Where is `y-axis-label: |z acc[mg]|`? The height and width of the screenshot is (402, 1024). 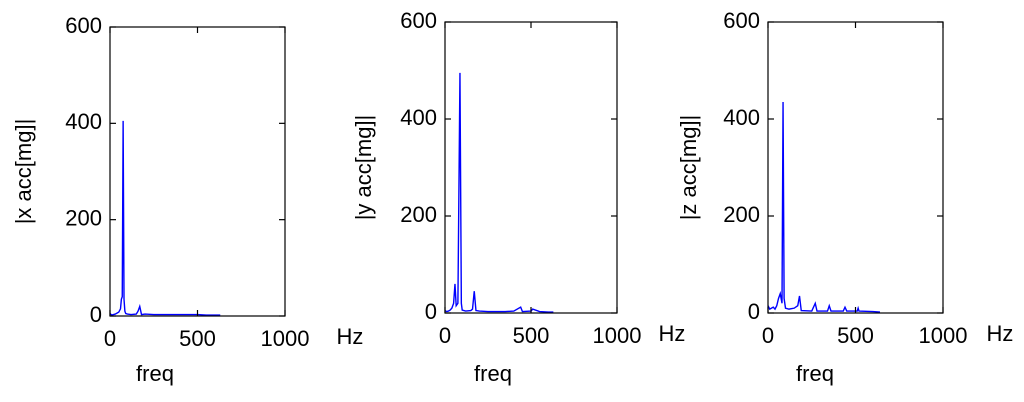
y-axis-label: |z acc[mg]| is located at coordinates (688, 168).